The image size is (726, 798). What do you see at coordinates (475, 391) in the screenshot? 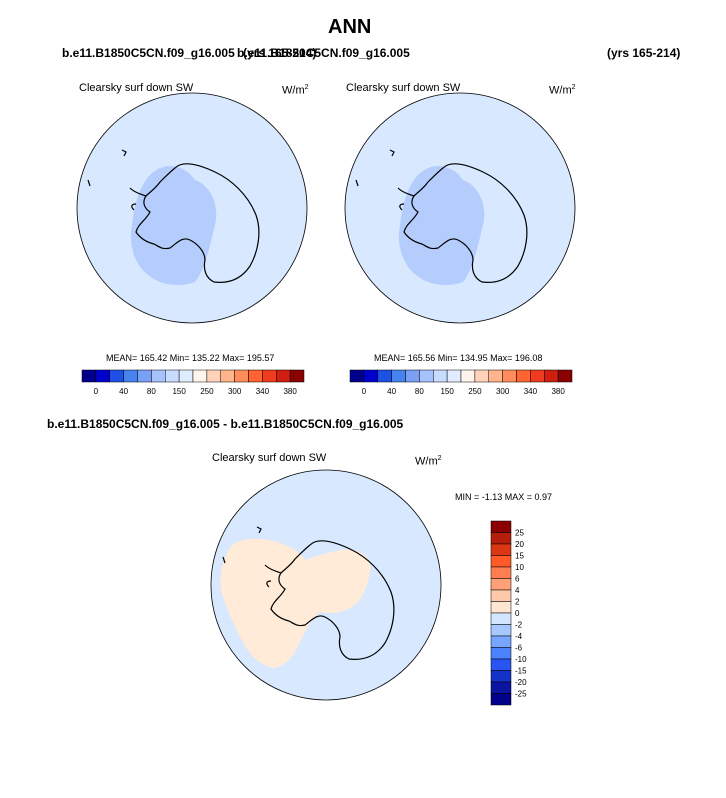
I see `right-colorbar-tick-label: 250` at bounding box center [475, 391].